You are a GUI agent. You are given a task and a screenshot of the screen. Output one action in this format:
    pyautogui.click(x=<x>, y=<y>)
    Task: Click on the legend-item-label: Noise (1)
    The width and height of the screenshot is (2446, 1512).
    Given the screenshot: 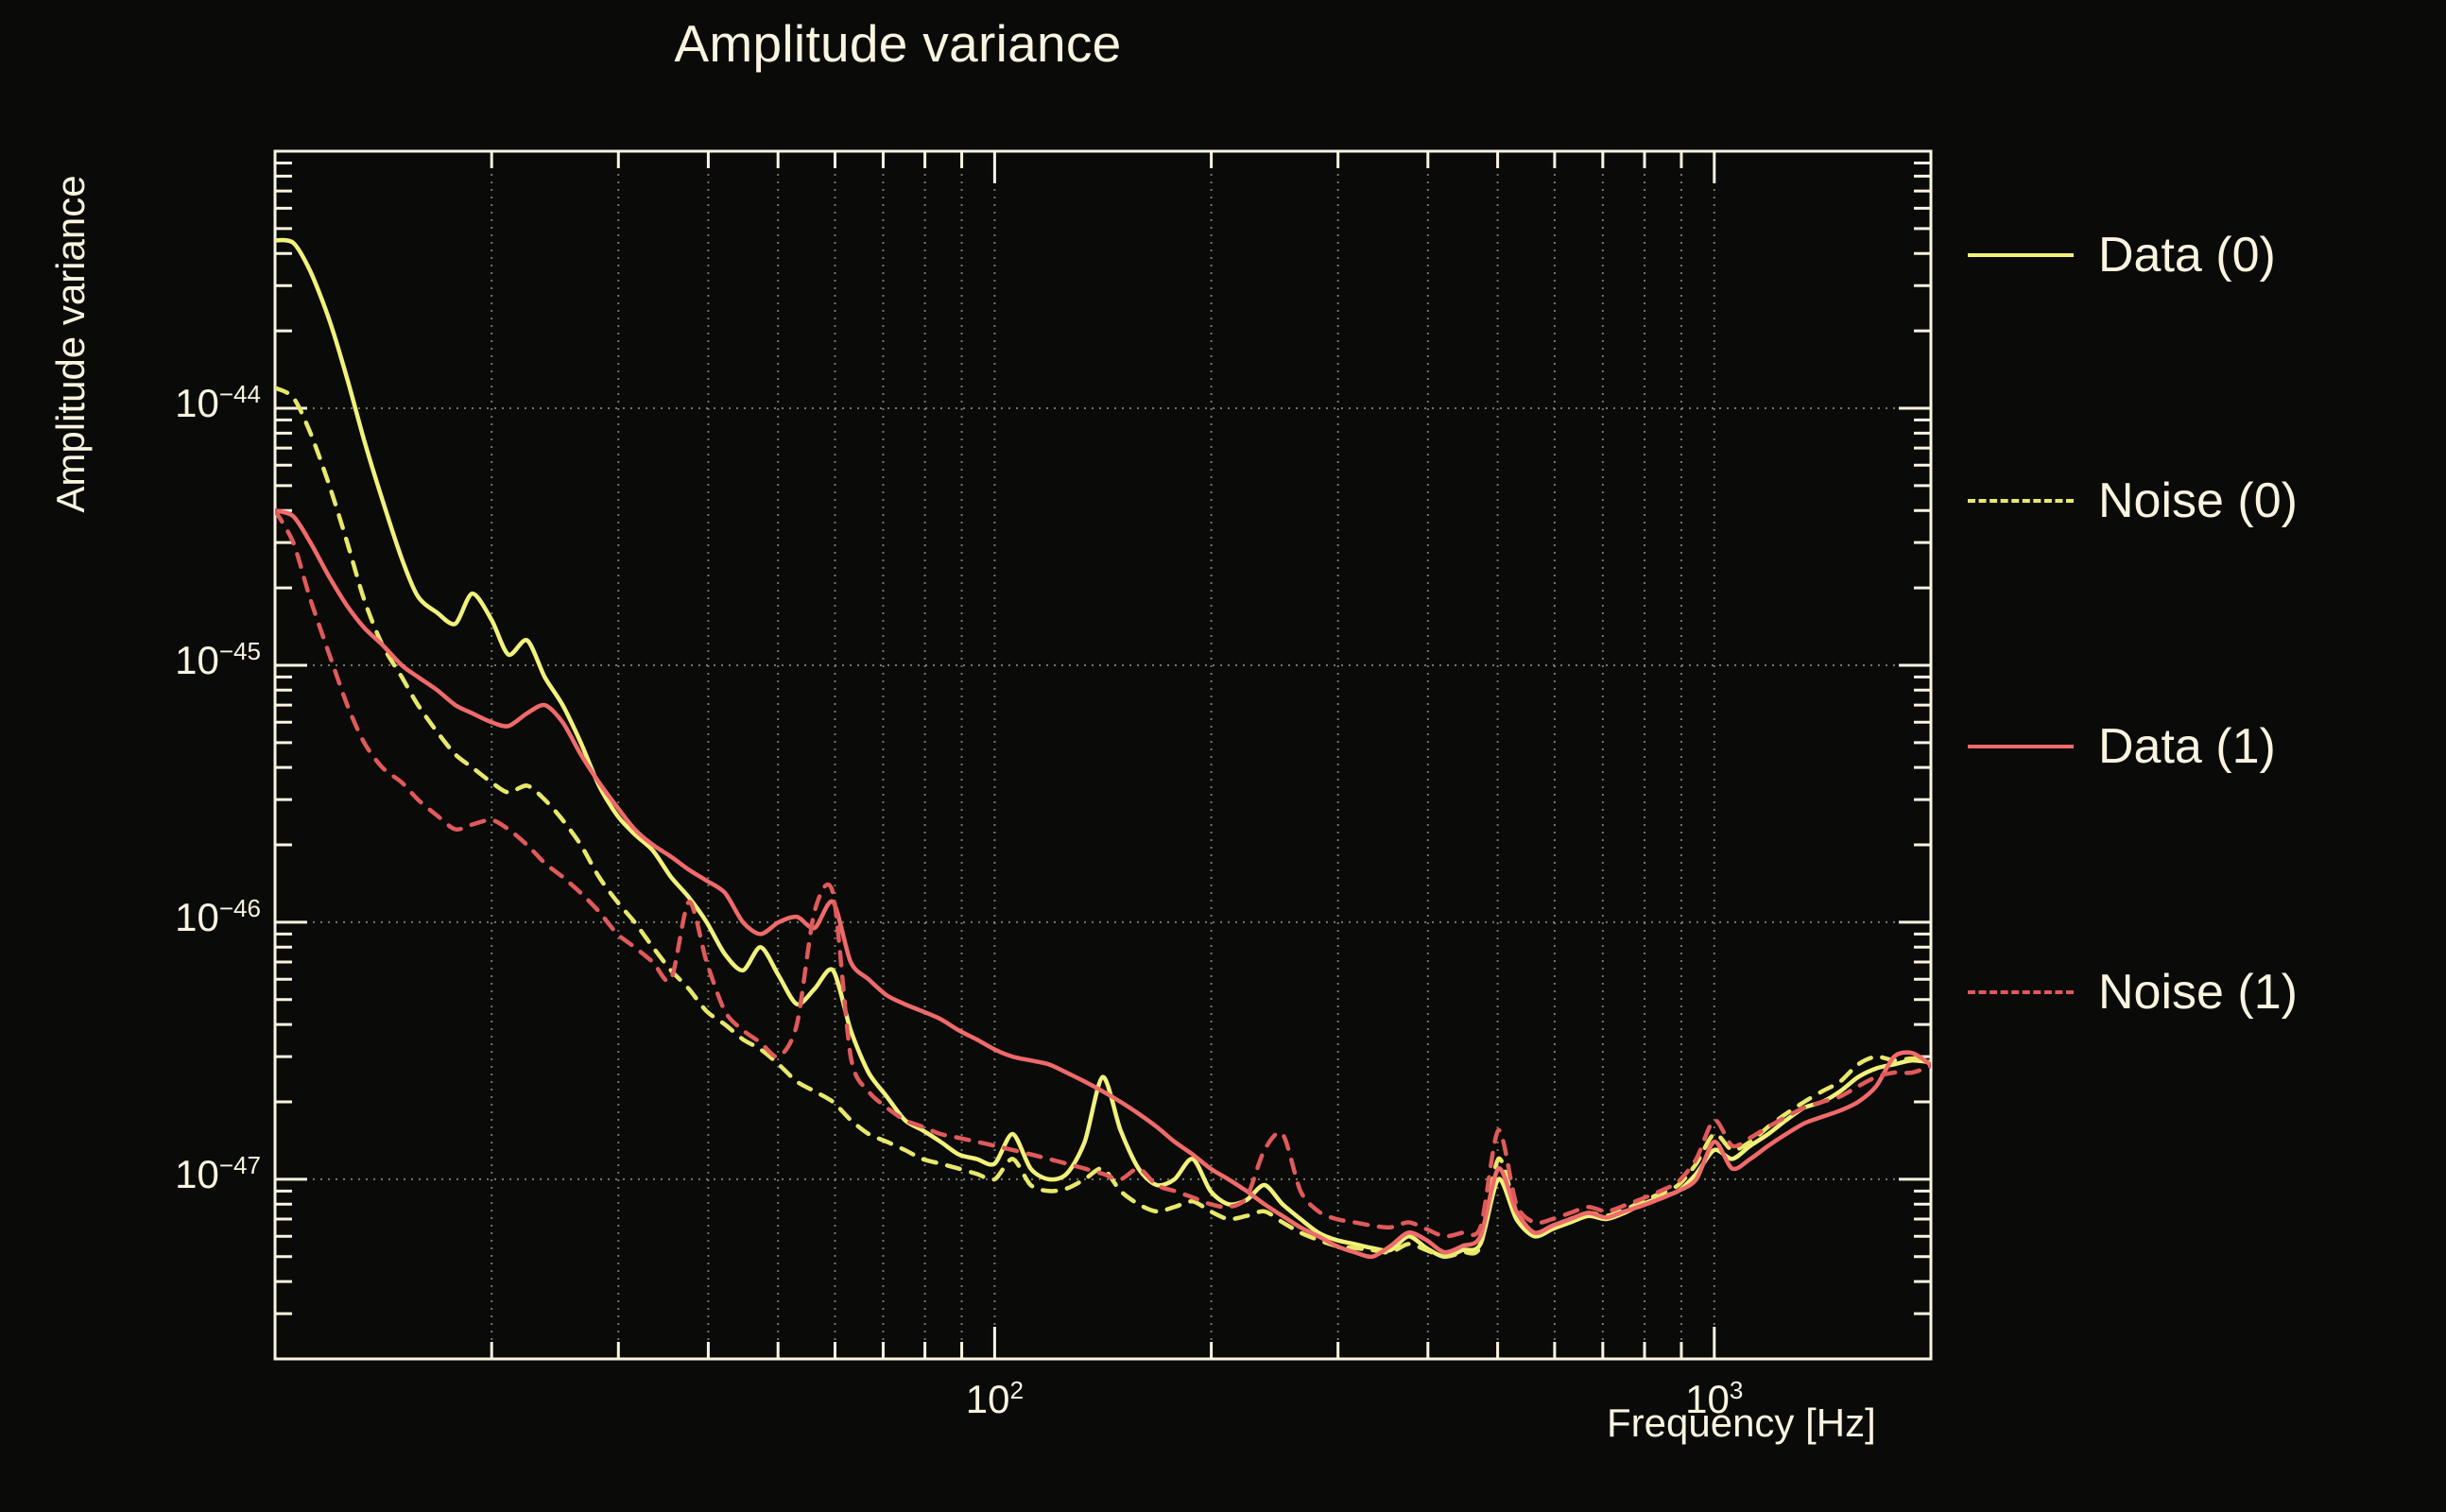 What is the action you would take?
    pyautogui.click(x=2198, y=992)
    